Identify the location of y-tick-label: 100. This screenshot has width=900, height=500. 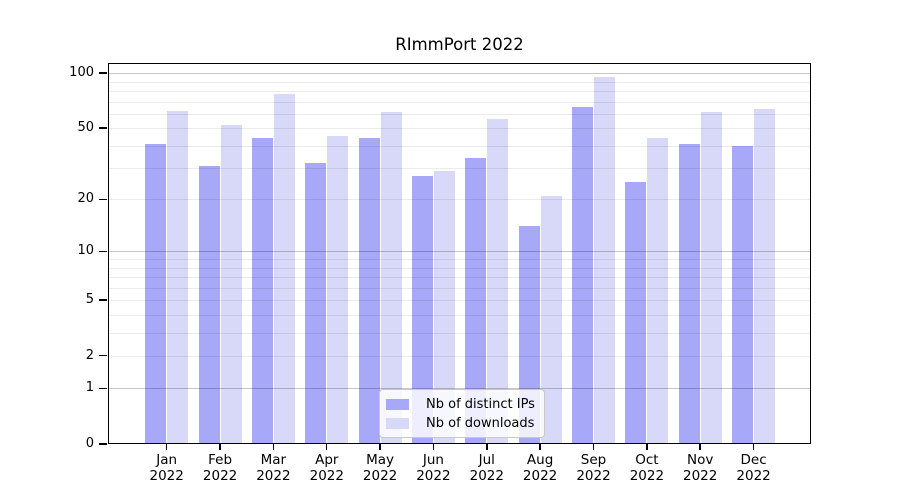
(81, 73).